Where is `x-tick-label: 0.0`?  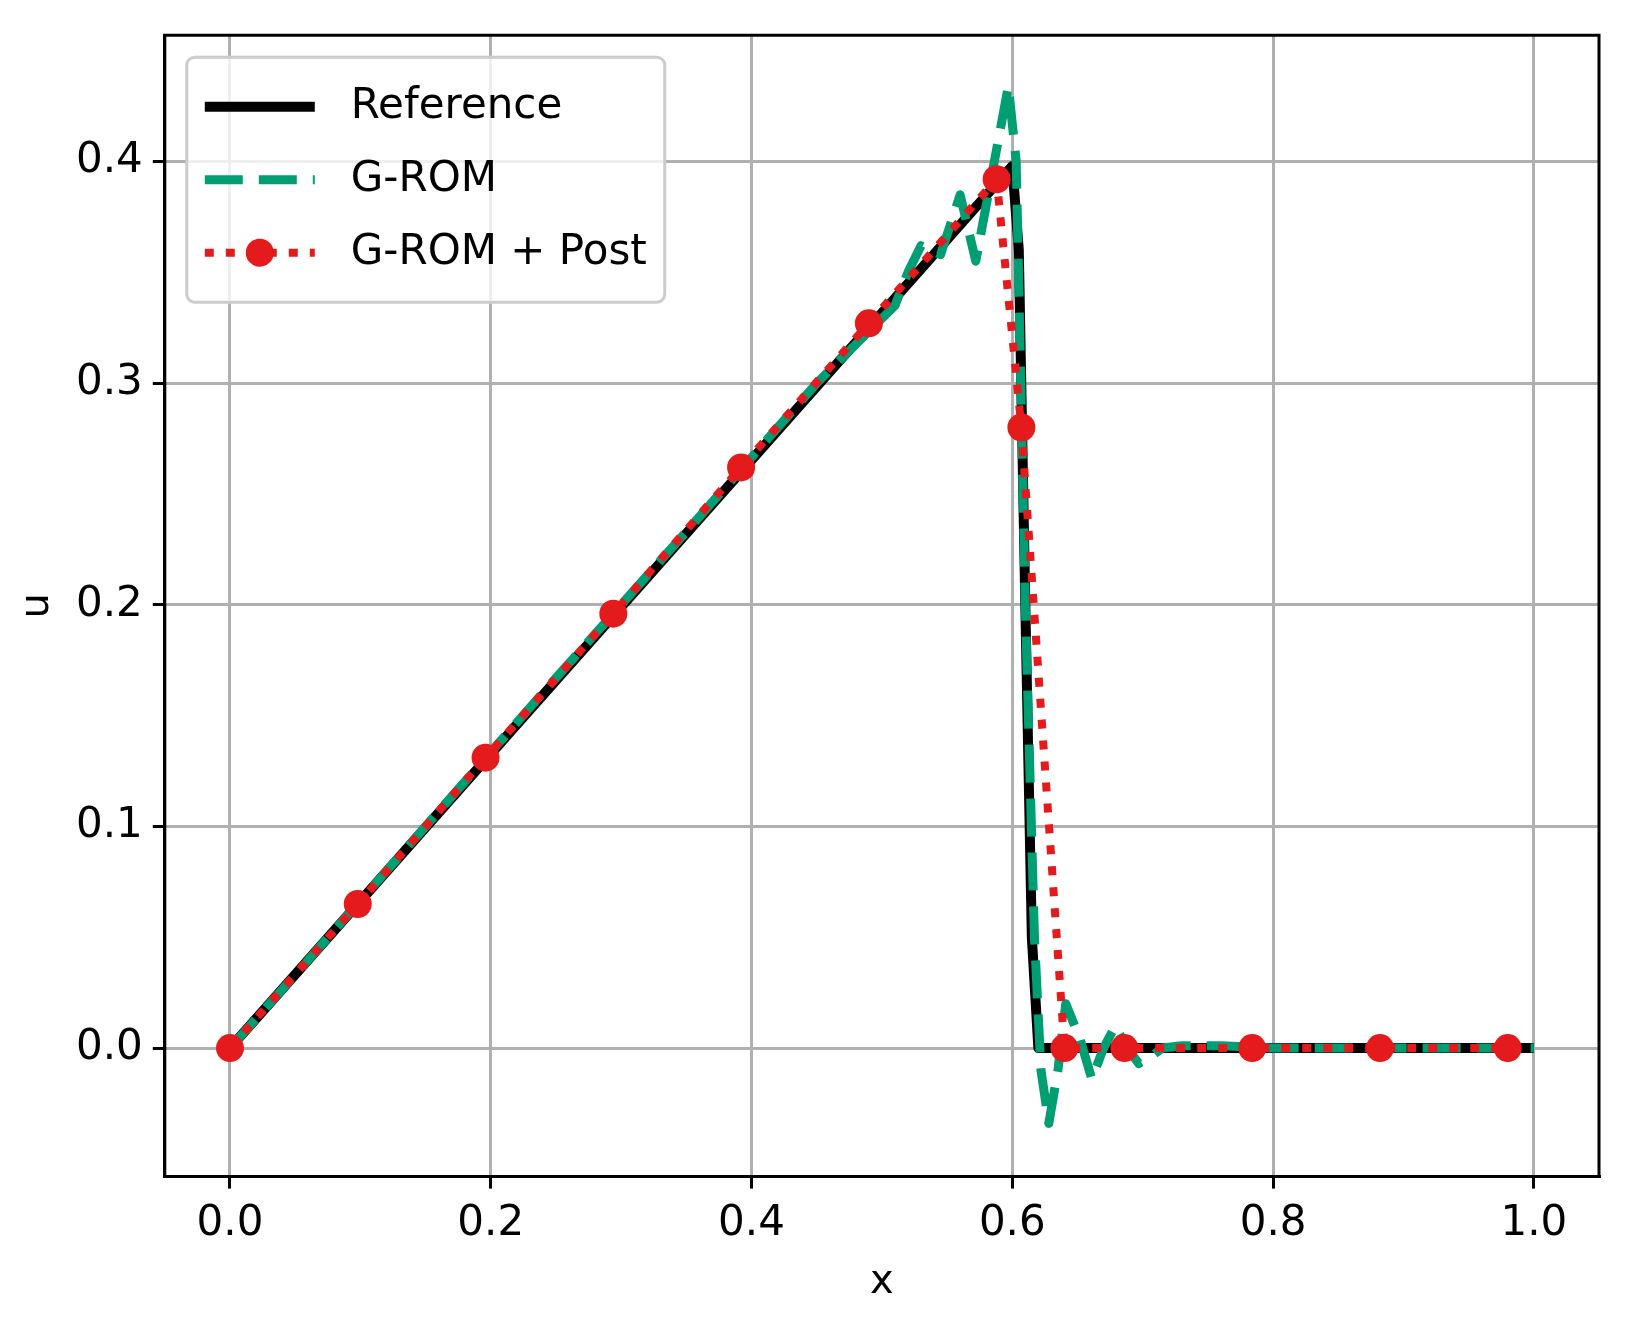 x-tick-label: 0.0 is located at coordinates (230, 1220).